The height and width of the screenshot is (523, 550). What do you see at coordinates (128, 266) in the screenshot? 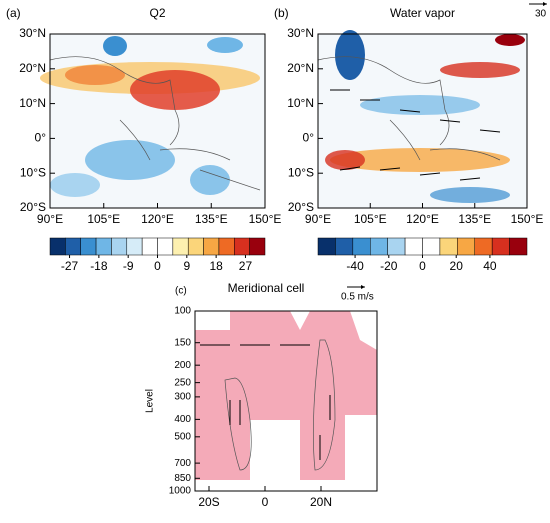
I see `colorbar-tick-label: -9` at bounding box center [128, 266].